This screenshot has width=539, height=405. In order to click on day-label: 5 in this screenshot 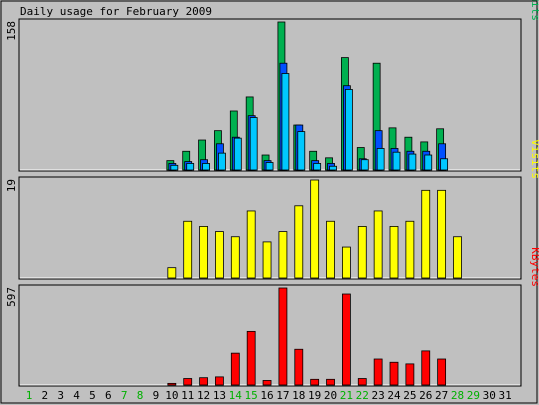, I will do `click(92, 395)`.